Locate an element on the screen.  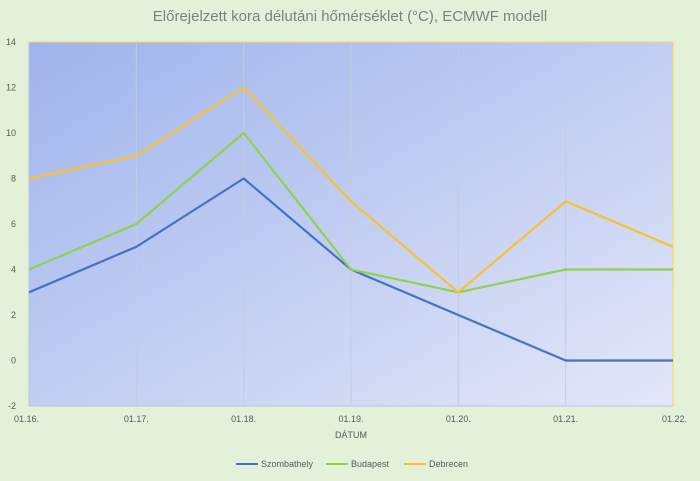
y-tick-label: 2 is located at coordinates (13, 315).